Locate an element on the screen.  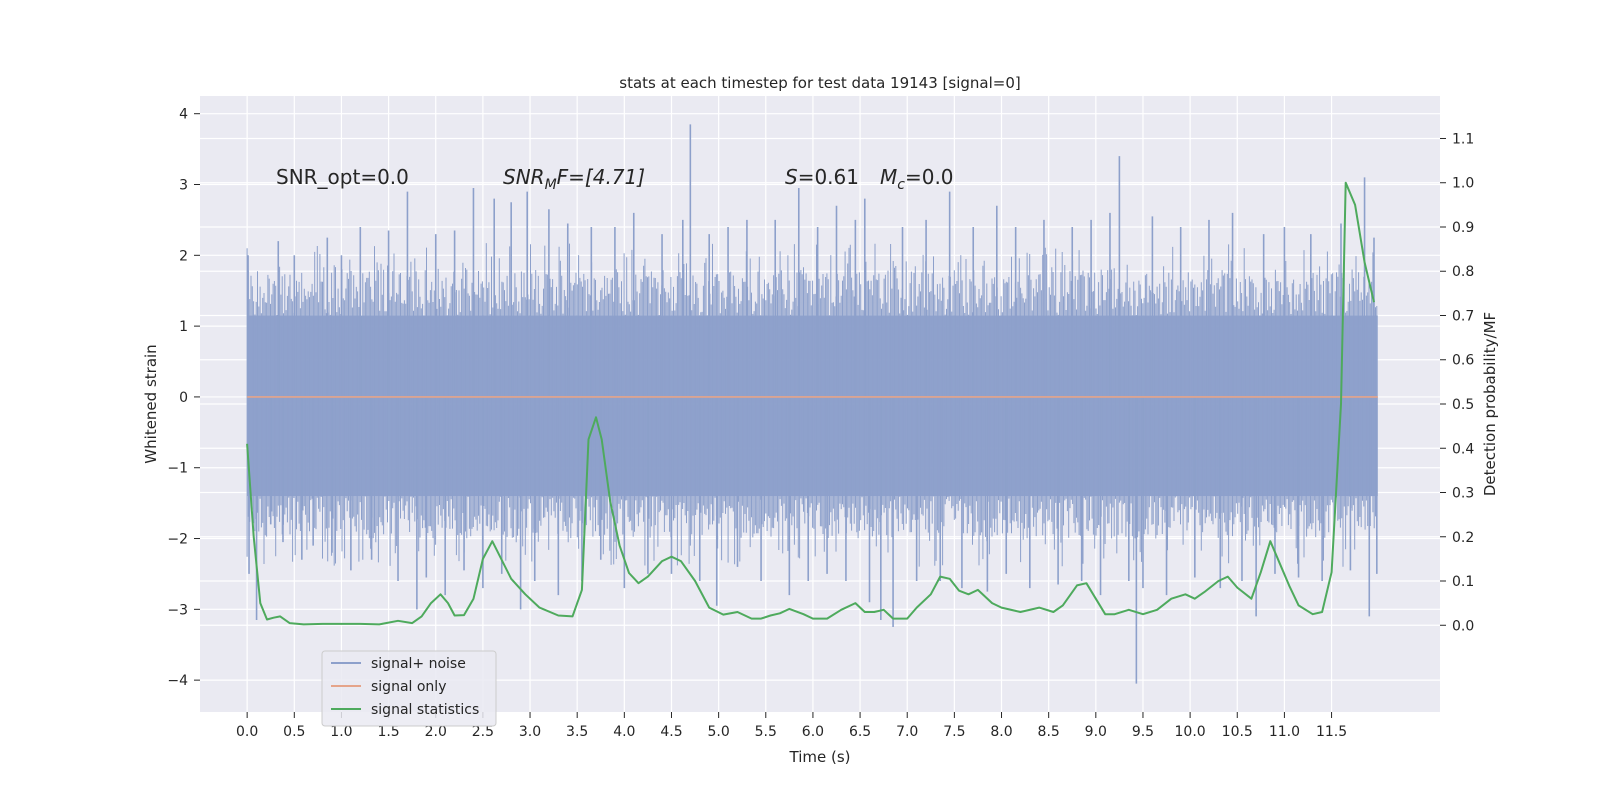
y-left-tick-label: 1 is located at coordinates (183, 327).